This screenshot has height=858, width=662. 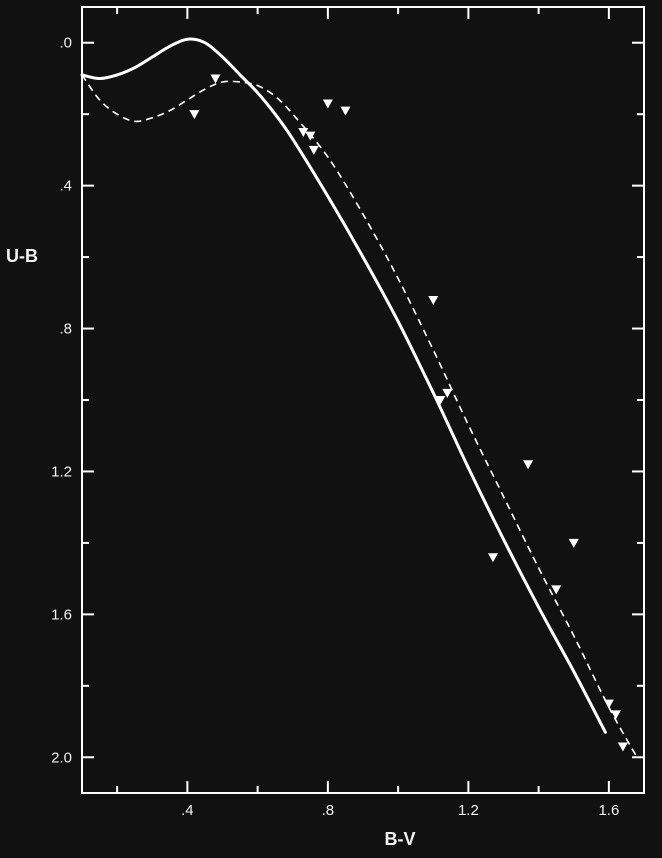 What do you see at coordinates (61, 614) in the screenshot?
I see `y-tick-label: 1.6` at bounding box center [61, 614].